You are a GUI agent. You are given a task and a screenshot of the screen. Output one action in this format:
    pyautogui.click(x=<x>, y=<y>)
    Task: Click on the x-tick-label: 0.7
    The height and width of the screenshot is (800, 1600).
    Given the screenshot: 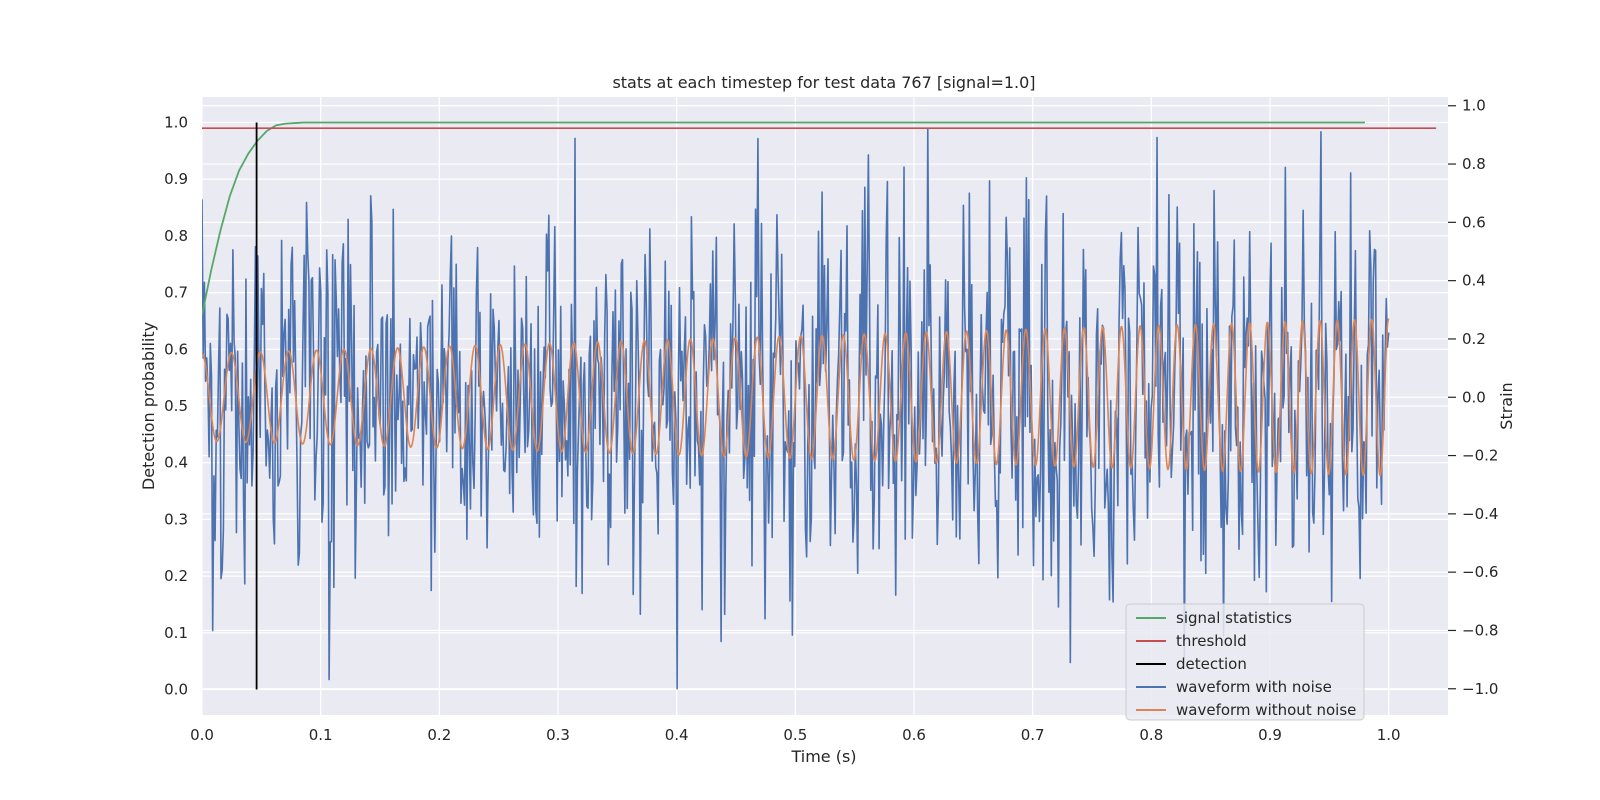 What is the action you would take?
    pyautogui.click(x=1033, y=735)
    